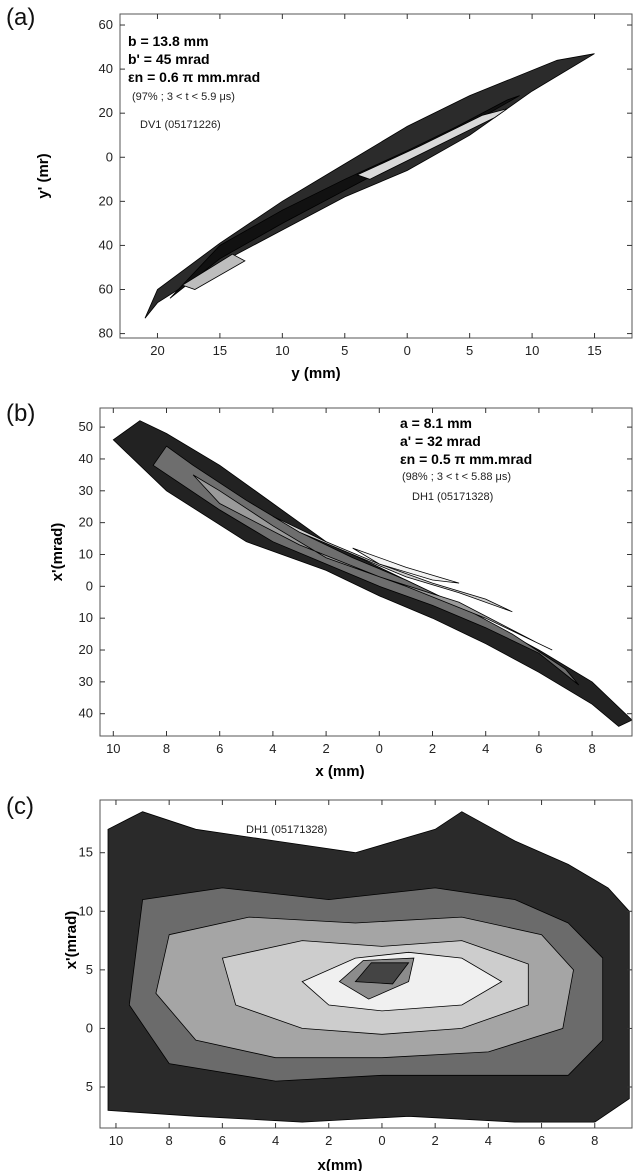 This screenshot has width=638, height=1171. Describe the element at coordinates (21, 17) in the screenshot. I see `panel-a-label: (a)` at that location.